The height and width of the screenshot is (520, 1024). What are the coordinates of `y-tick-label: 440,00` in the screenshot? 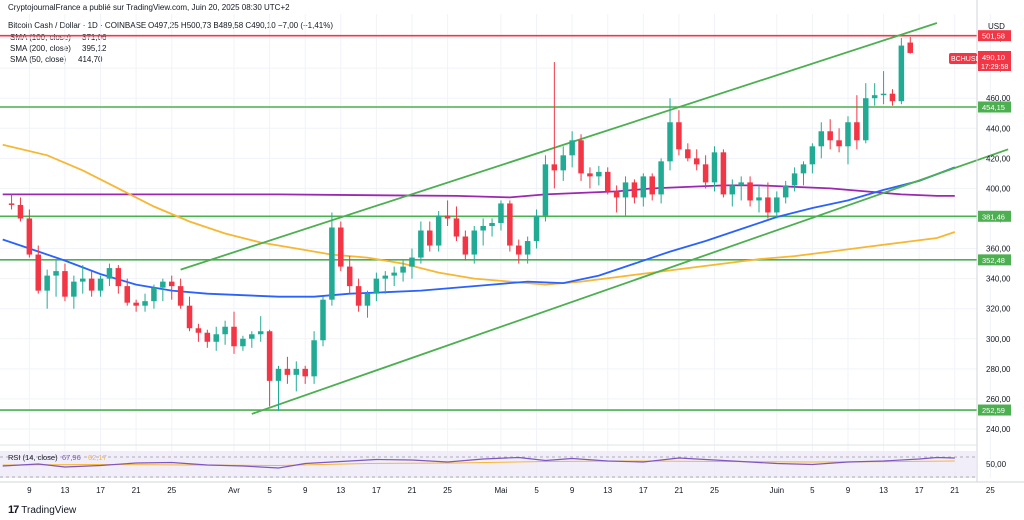 It's located at (998, 128).